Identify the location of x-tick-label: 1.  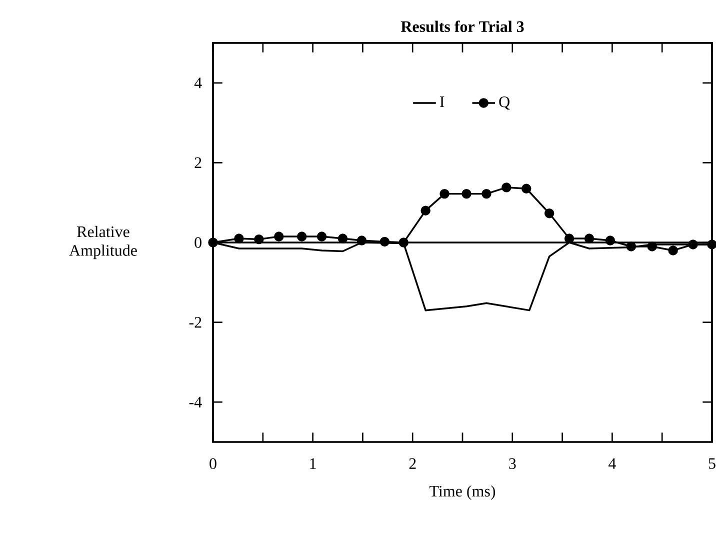
(313, 463).